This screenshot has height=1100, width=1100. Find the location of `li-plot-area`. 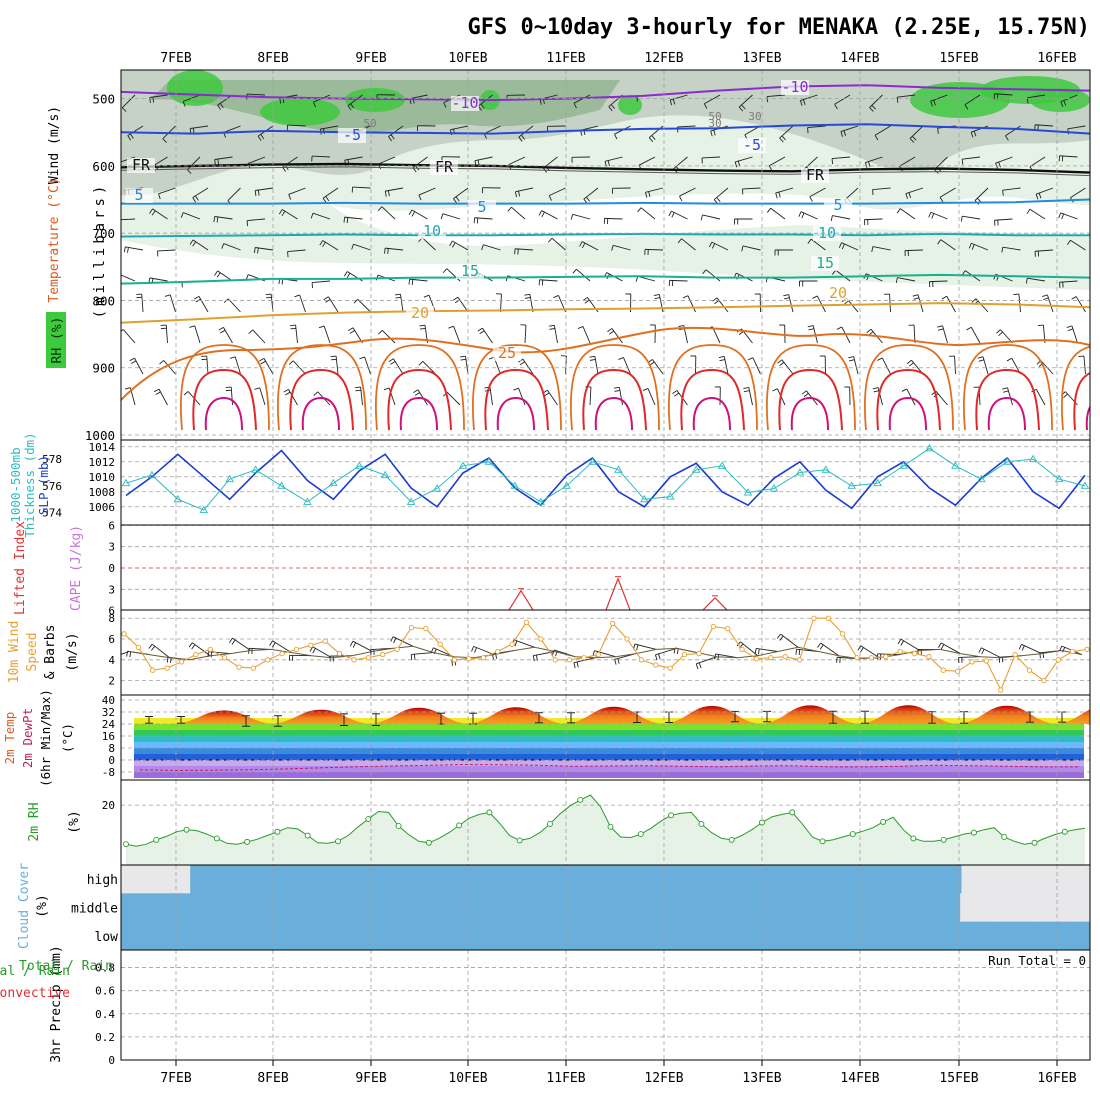

li-plot-area is located at coordinates (605, 567).